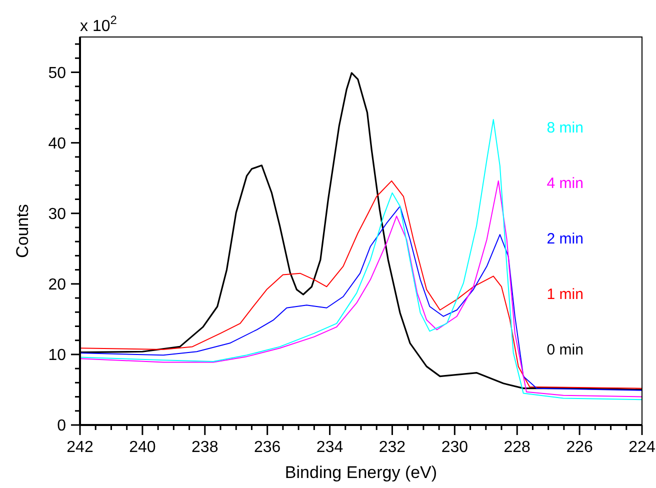  Describe the element at coordinates (392, 447) in the screenshot. I see `x-tick-label: 232` at that location.